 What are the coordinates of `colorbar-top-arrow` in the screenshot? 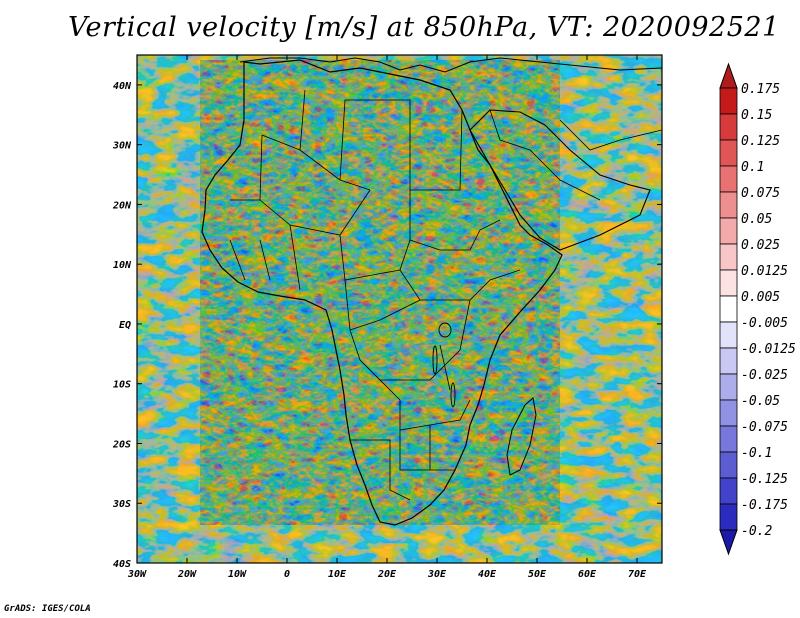 It's located at (728, 75).